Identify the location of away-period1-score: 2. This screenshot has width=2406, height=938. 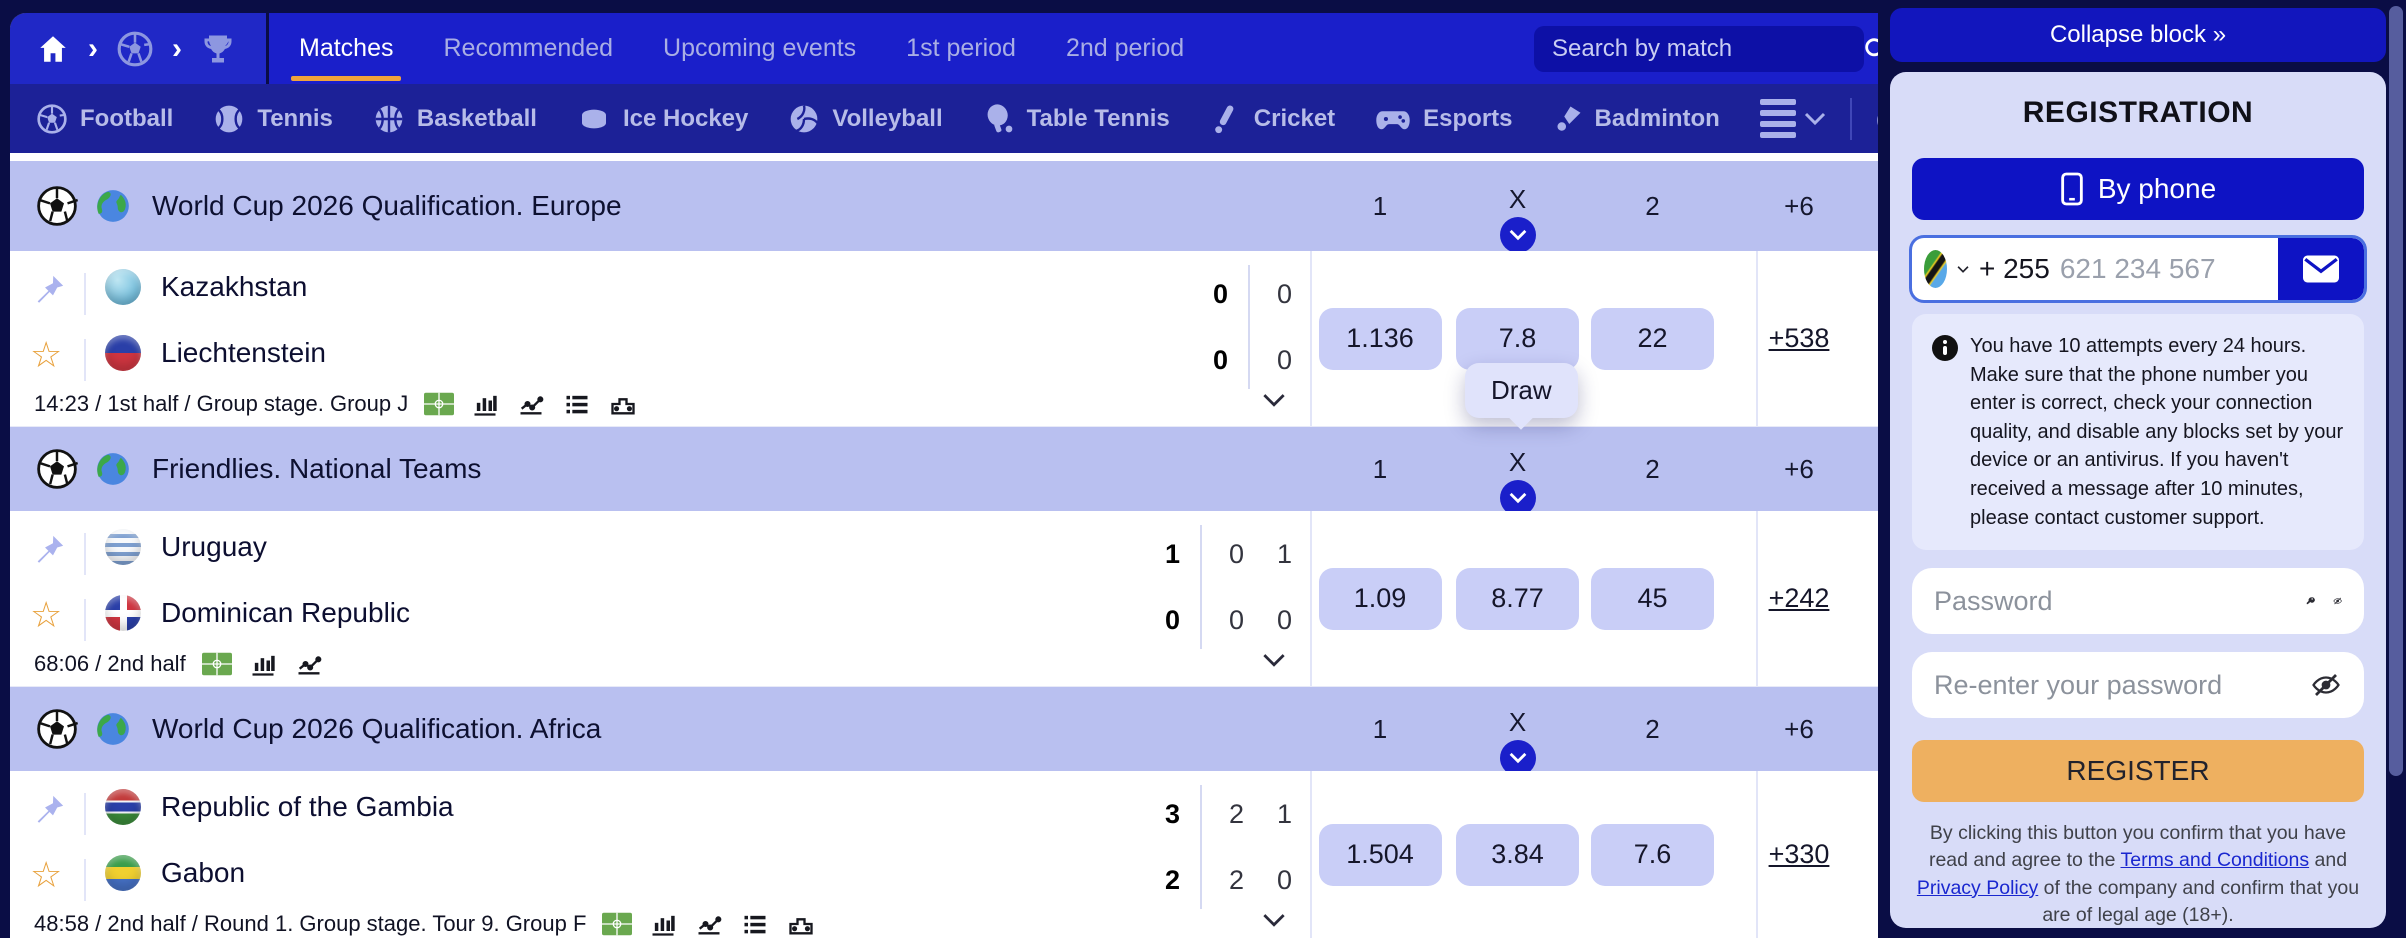
(1236, 879).